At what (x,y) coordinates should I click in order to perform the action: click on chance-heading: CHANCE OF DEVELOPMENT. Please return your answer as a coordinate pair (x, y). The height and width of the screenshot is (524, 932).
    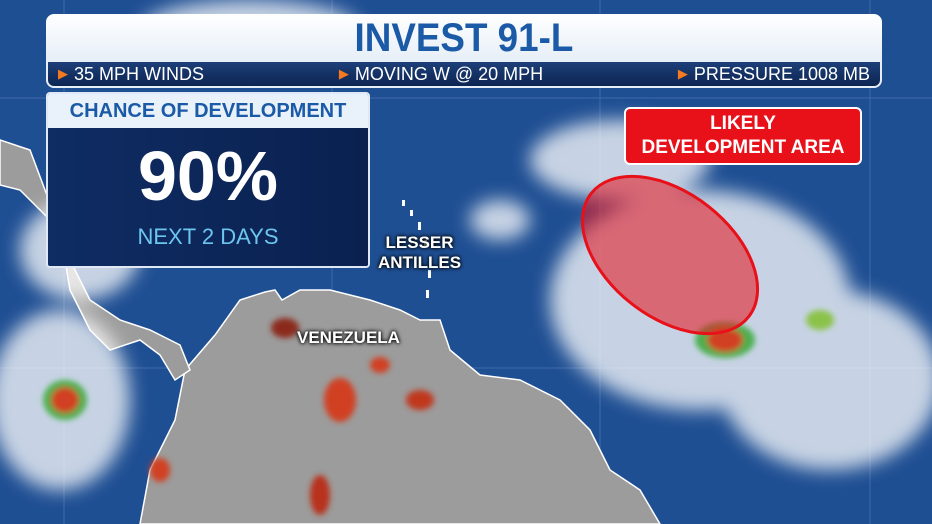
    Looking at the image, I should click on (208, 111).